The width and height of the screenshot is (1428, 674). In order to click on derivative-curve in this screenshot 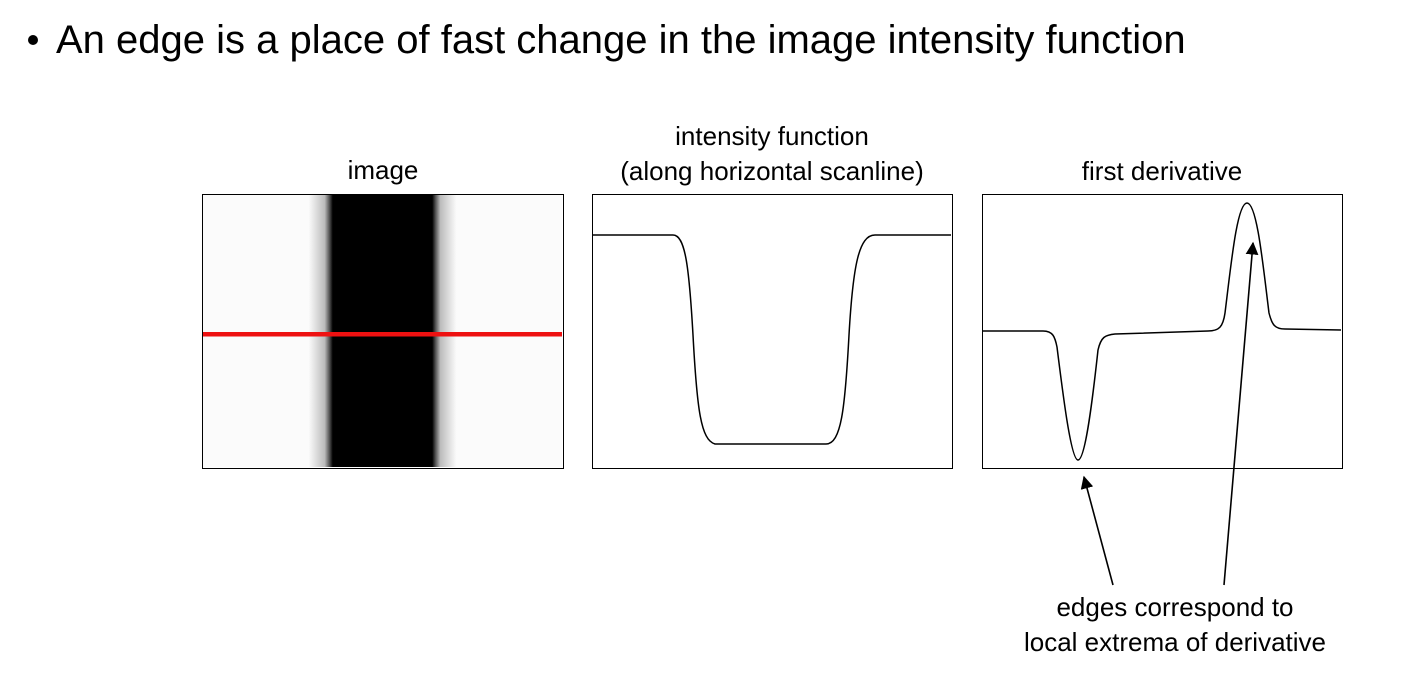, I will do `click(1162, 331)`.